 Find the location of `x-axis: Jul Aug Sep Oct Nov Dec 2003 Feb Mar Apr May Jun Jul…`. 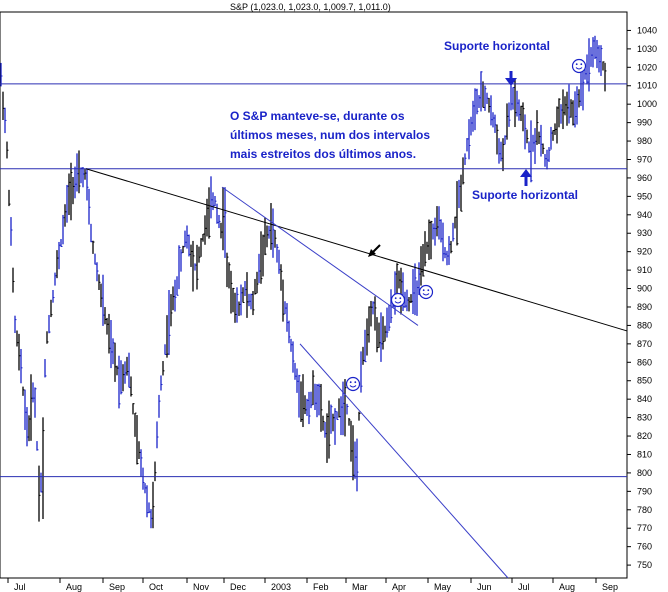

x-axis: Jul Aug Sep Oct Nov Dec 2003 Feb Mar Apr May Jun Jul… is located at coordinates (312, 585).